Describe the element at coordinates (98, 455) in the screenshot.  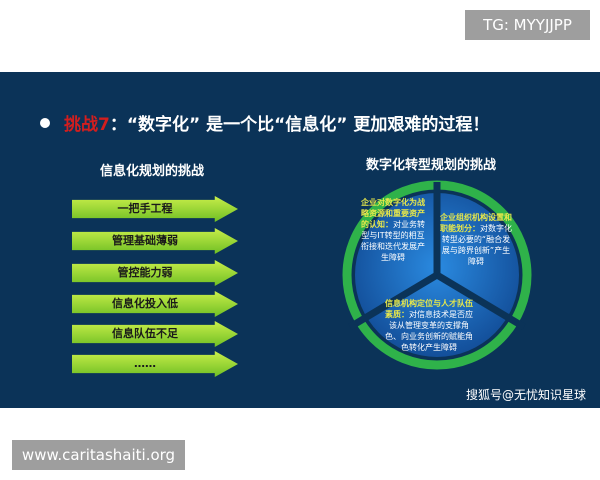
I see `site-badge: www.caritashaiti.org` at that location.